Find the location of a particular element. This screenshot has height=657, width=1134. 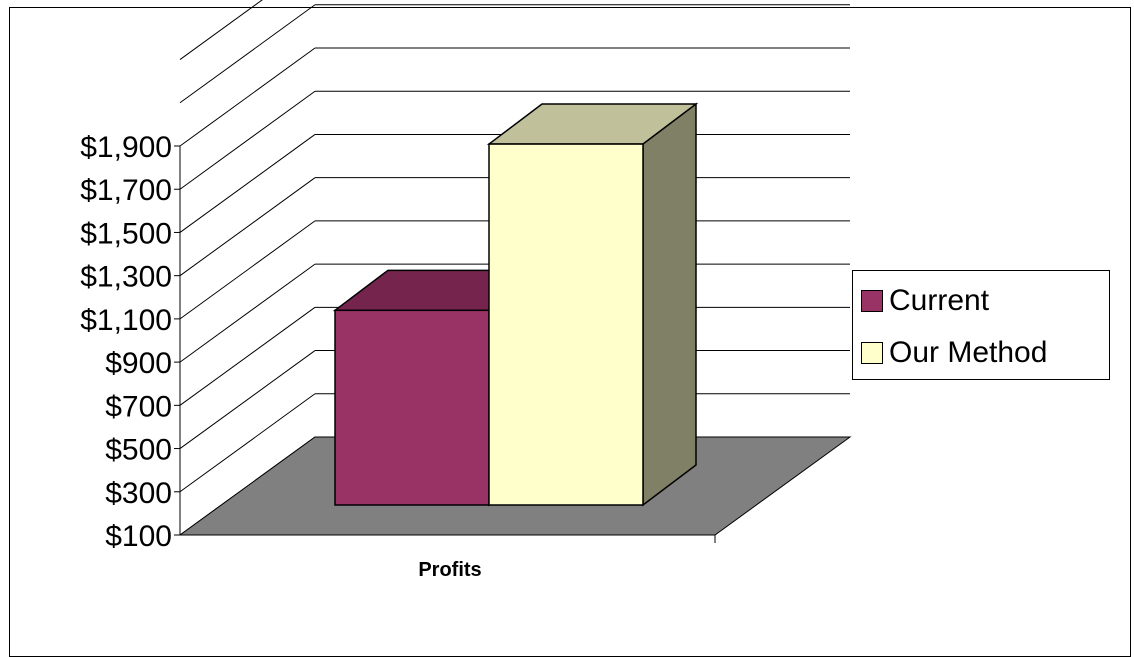

legend-swatch-our-method is located at coordinates (872, 353).